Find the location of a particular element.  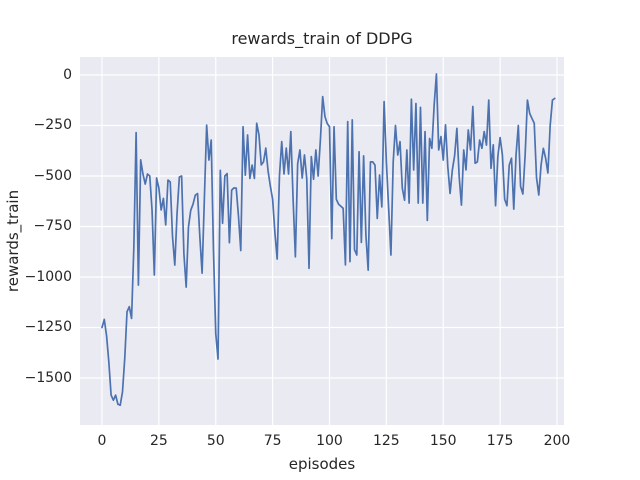

x-tick-label: 175 is located at coordinates (500, 441).